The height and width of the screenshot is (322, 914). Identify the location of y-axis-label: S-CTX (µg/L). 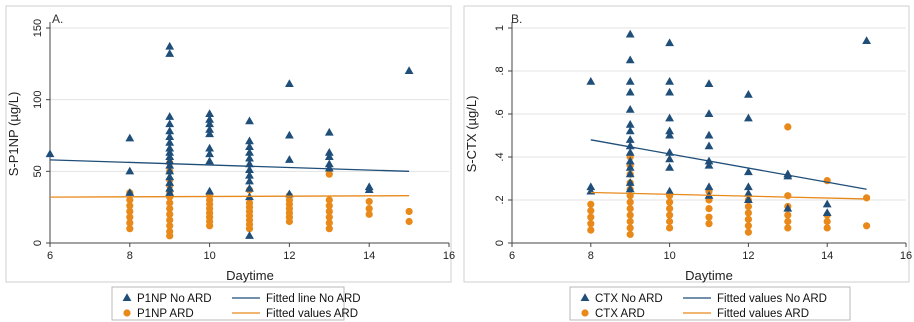
(471, 134).